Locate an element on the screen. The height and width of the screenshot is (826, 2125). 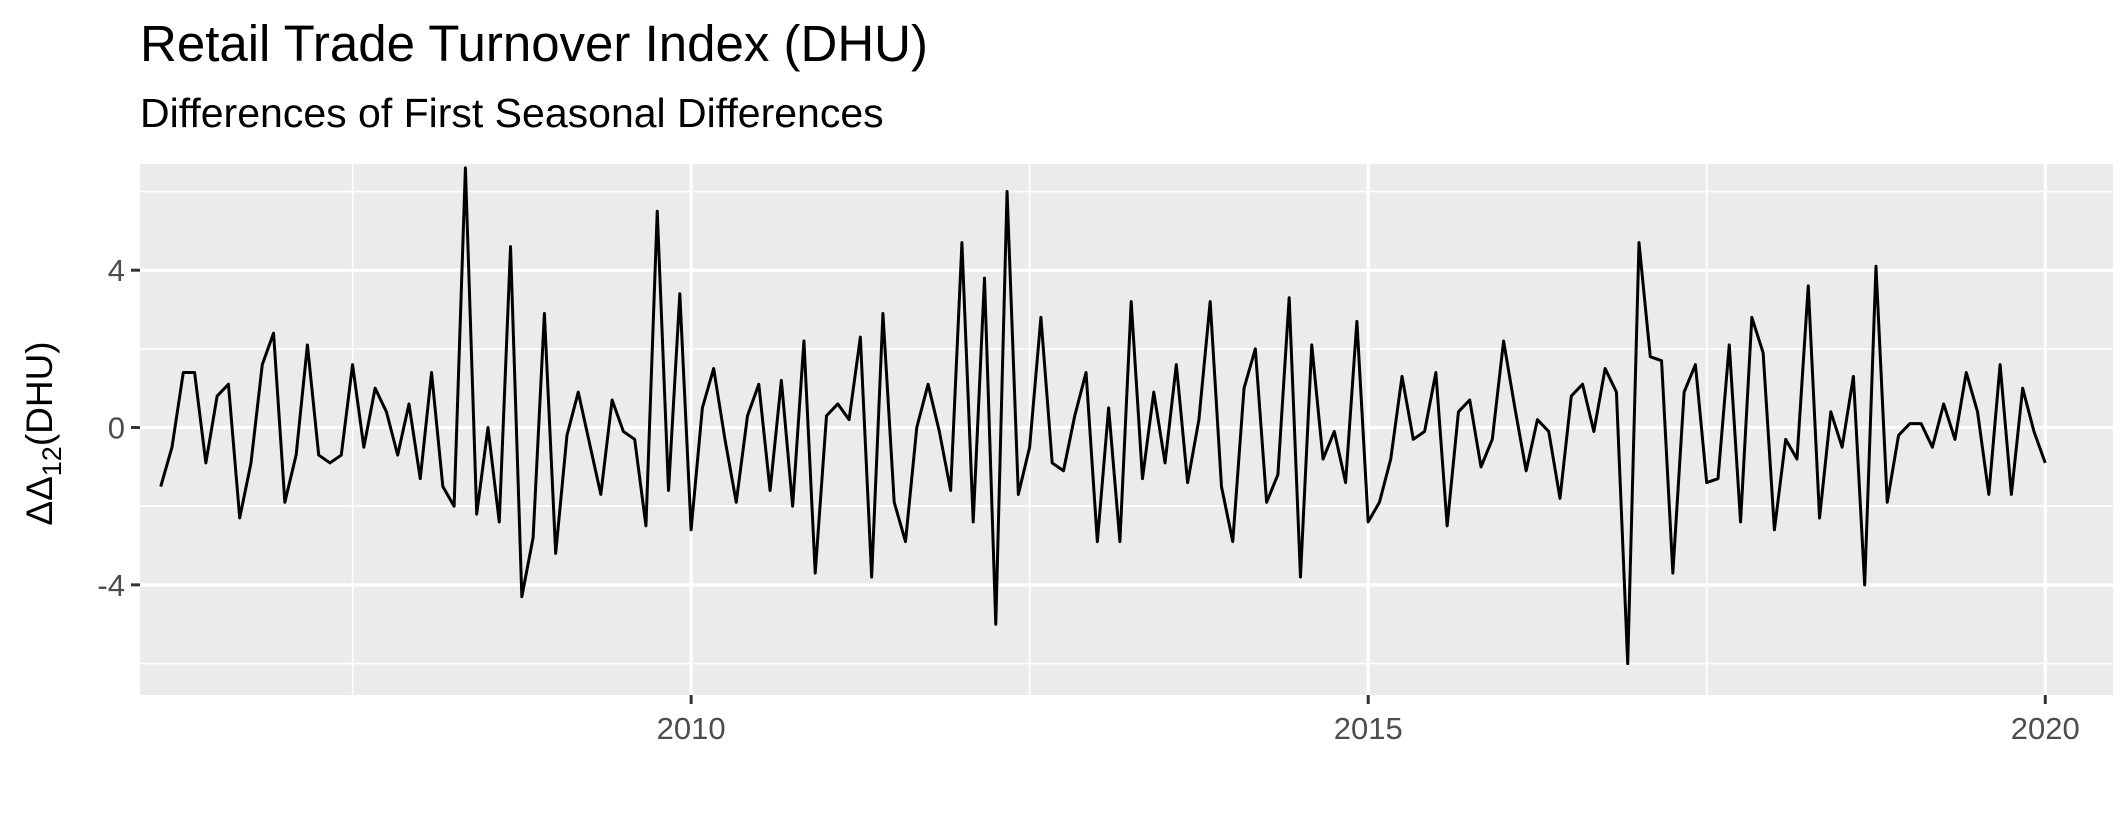
x-tick-label: 2020 is located at coordinates (2045, 728).